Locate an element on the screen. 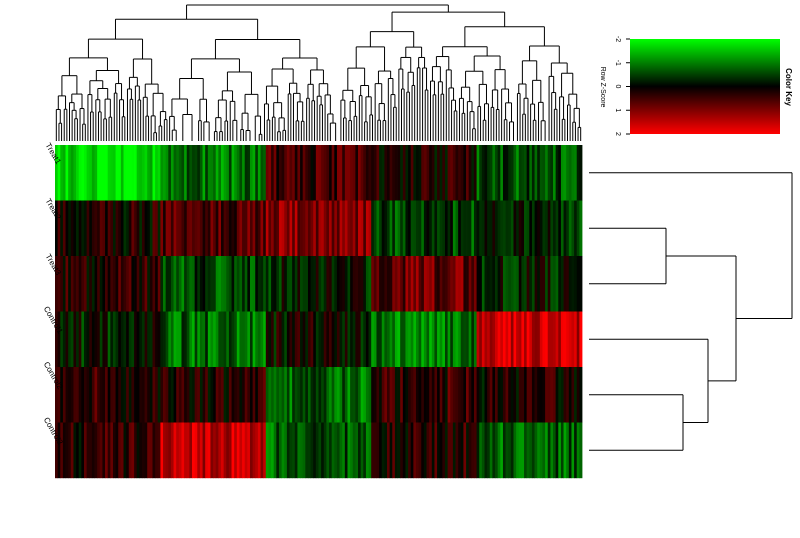  color-key-tick-label: -1 is located at coordinates (617, 63).